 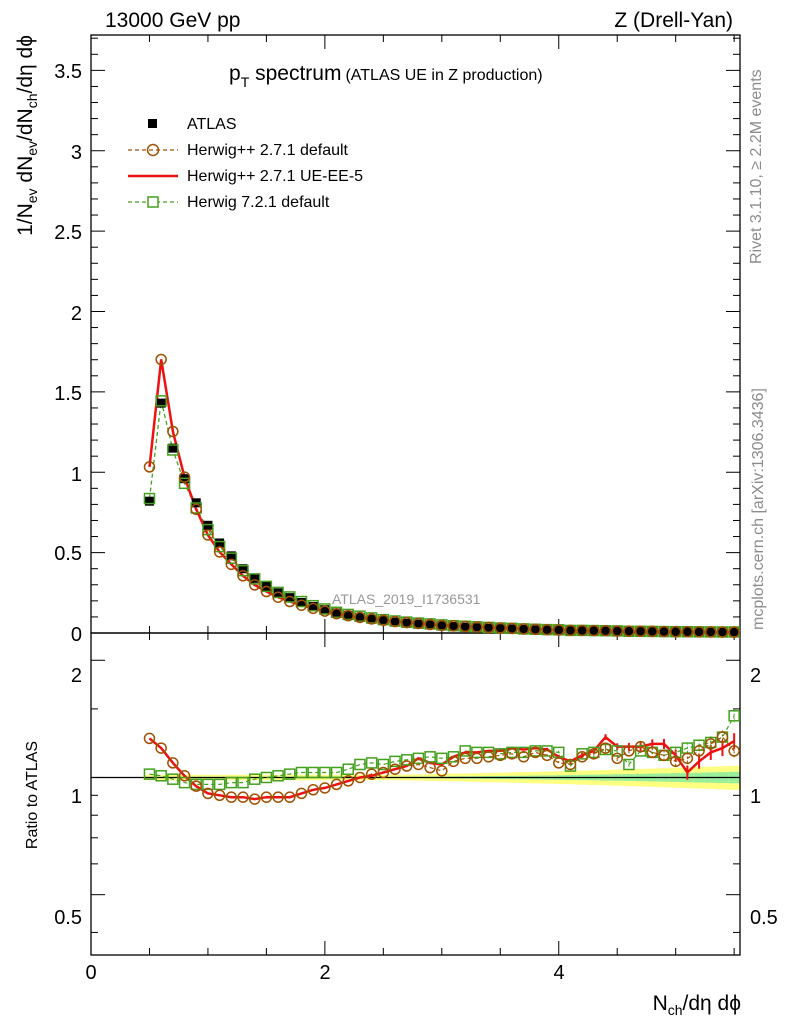 I want to click on main-y-tick-labels: 0 0.5 1 1.5 2 2.5 3 3.5, so click(x=68, y=353).